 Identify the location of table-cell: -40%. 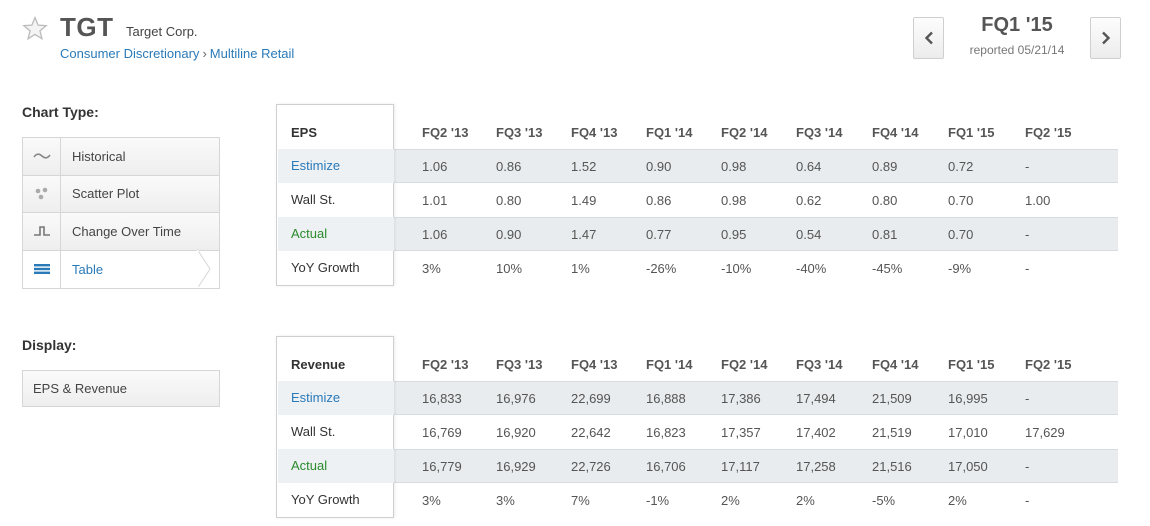
(811, 268).